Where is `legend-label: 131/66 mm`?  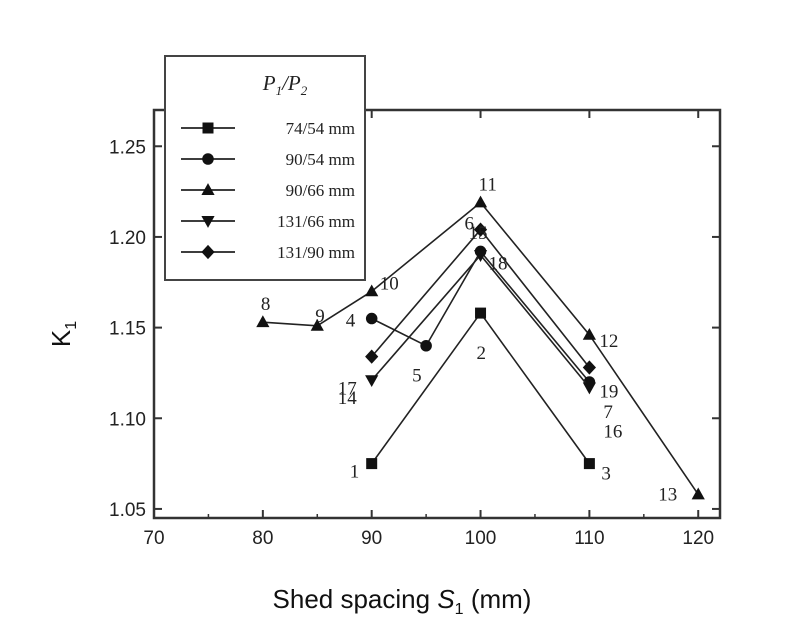
legend-label: 131/66 mm is located at coordinates (316, 221).